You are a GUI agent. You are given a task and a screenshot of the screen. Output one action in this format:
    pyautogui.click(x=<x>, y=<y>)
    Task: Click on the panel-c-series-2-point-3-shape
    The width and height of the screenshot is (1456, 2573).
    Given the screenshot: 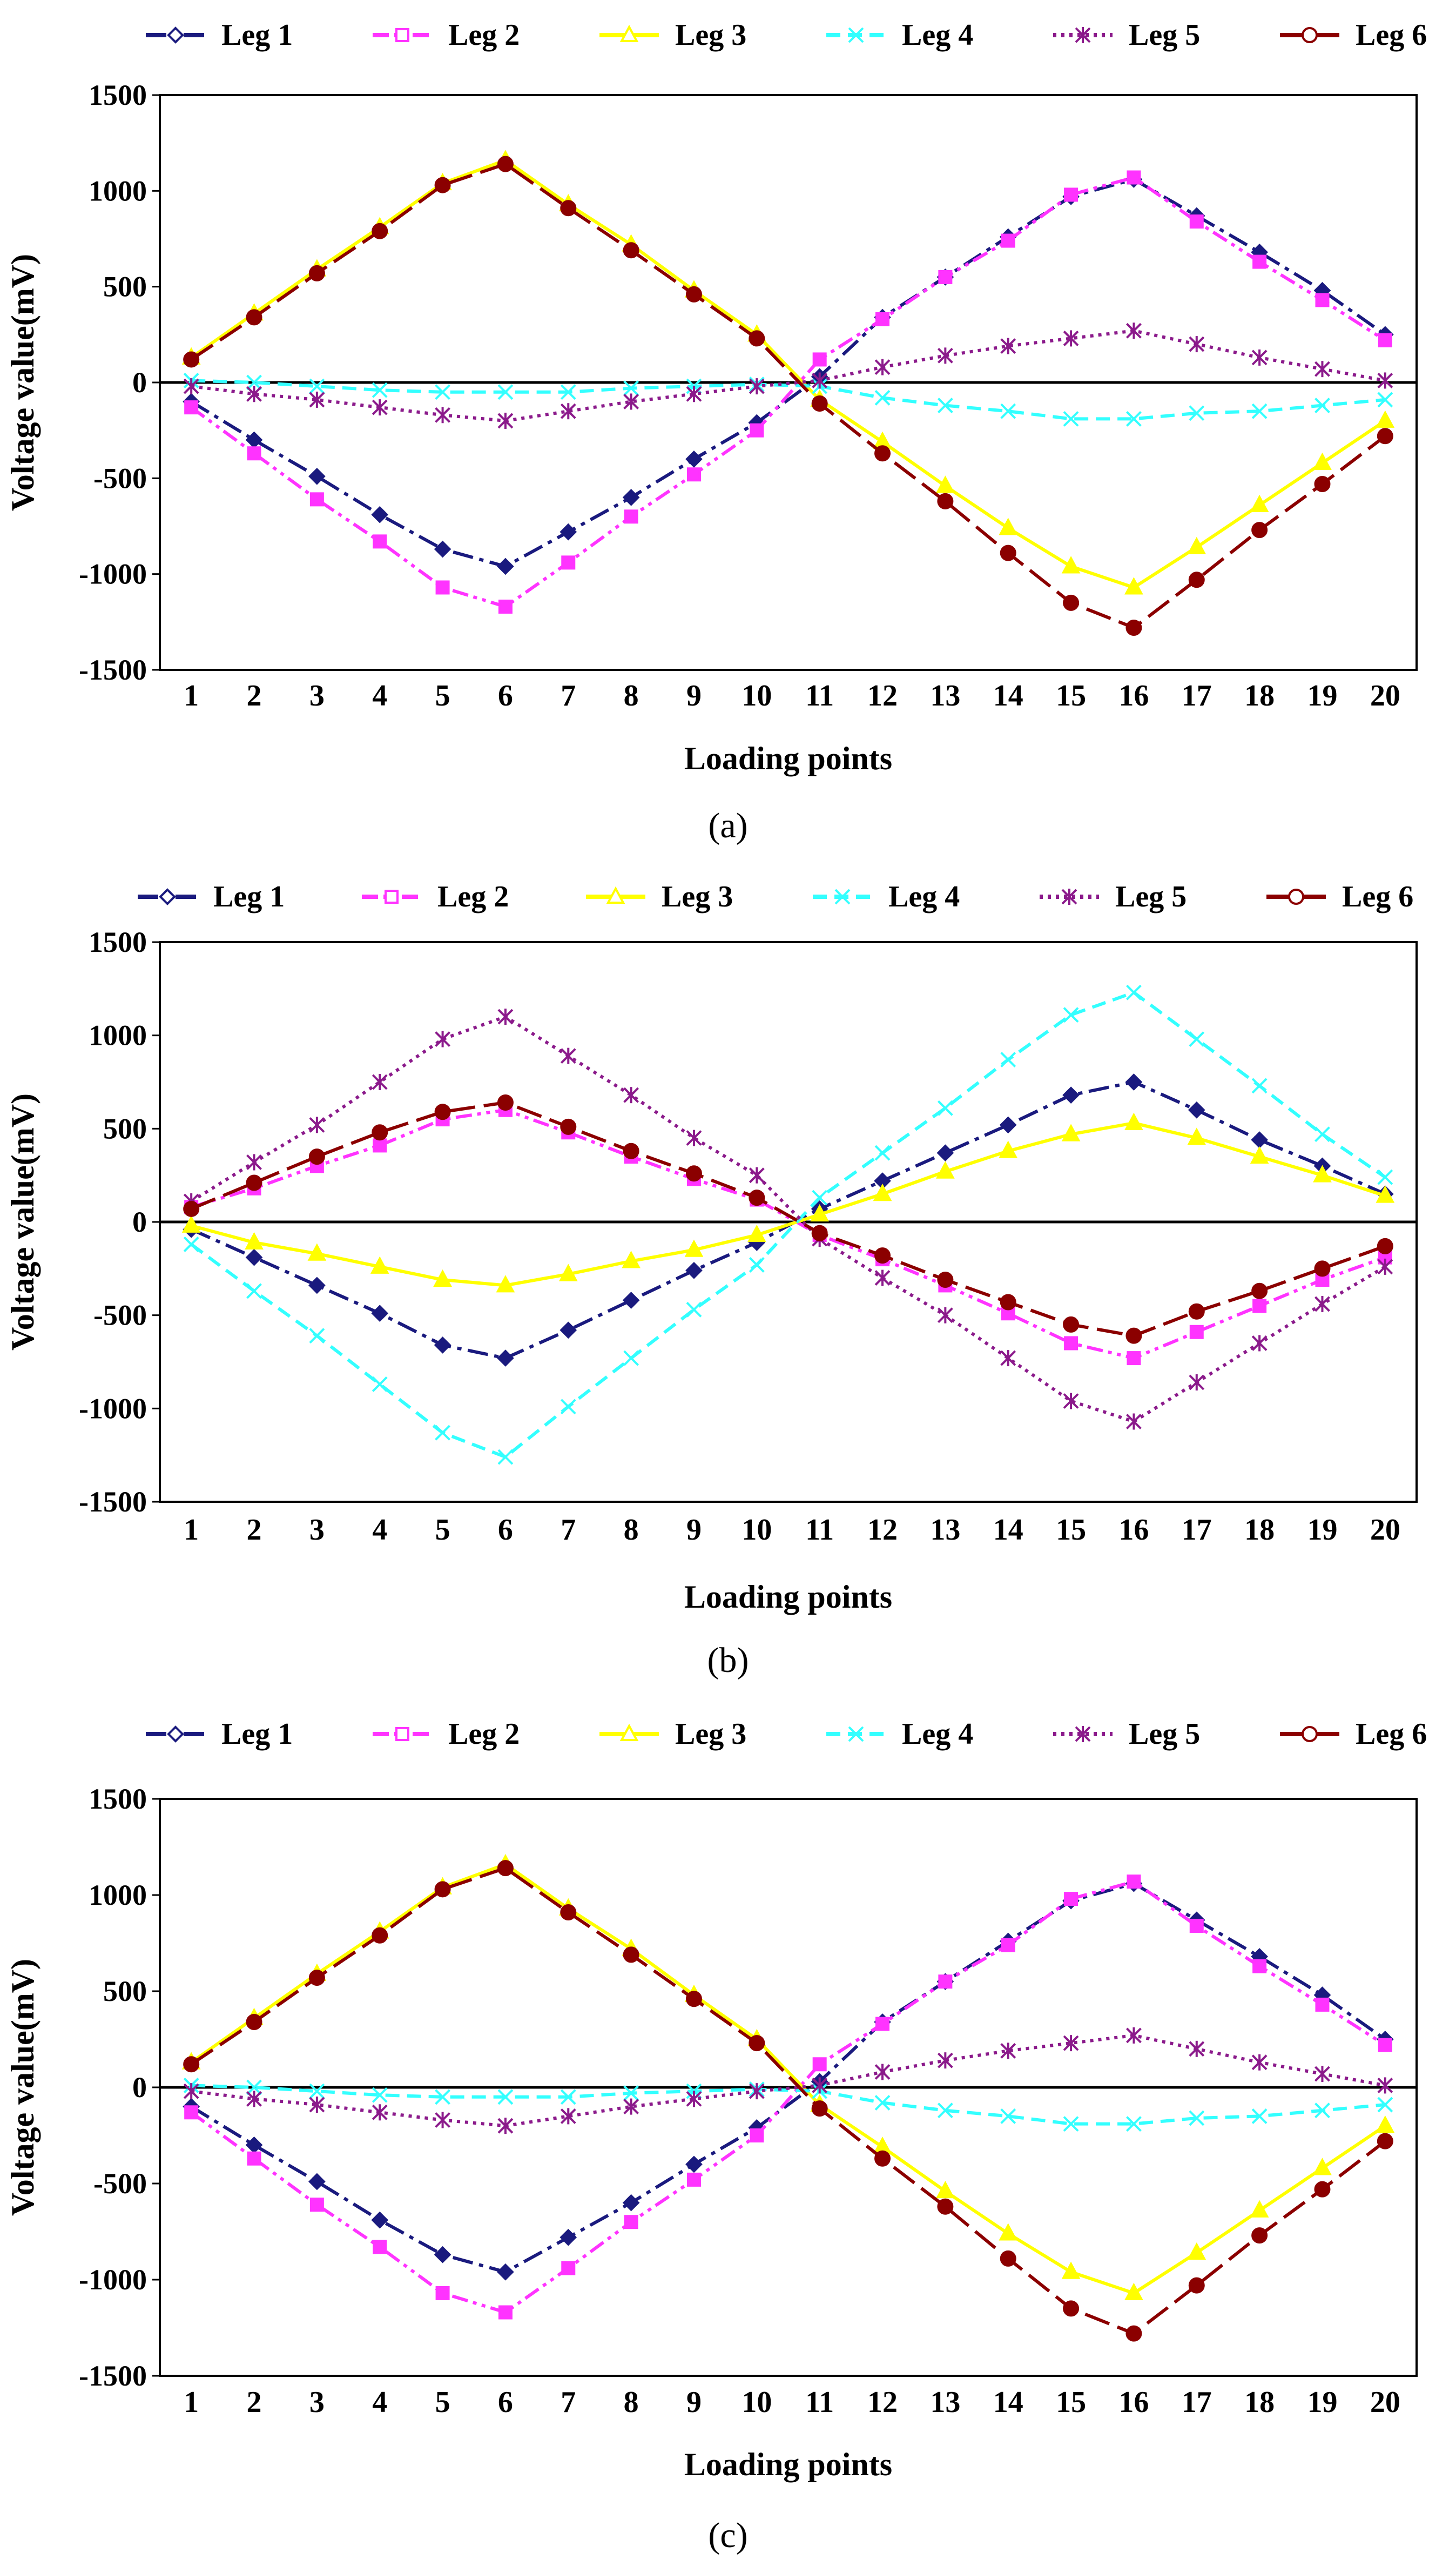 What is the action you would take?
    pyautogui.click(x=316, y=2205)
    